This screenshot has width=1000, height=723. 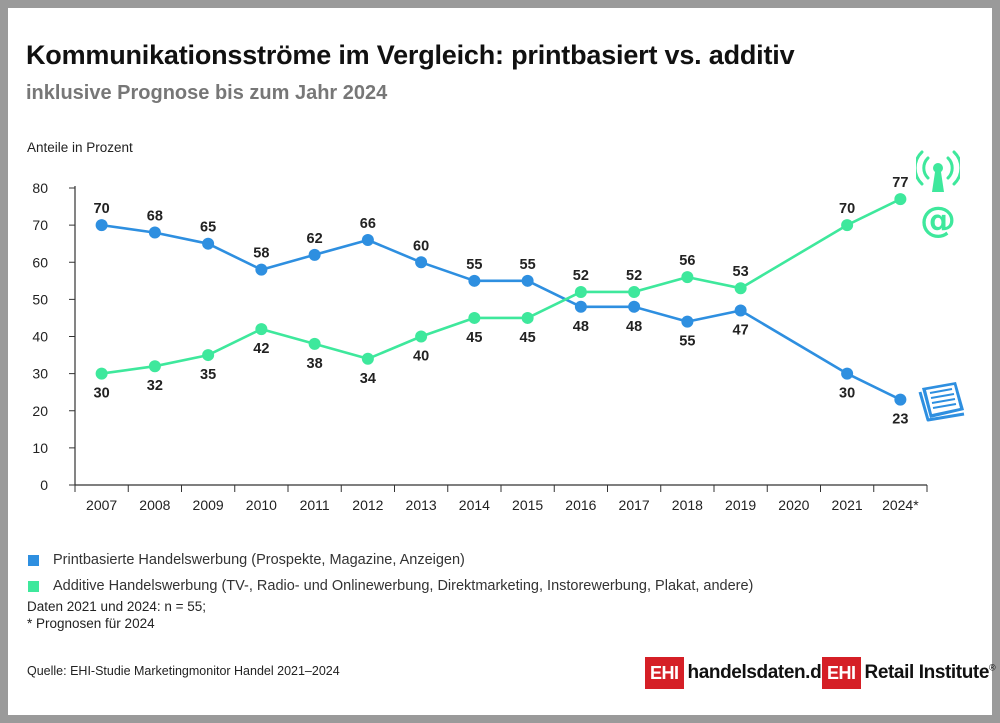 What do you see at coordinates (581, 327) in the screenshot?
I see `data-label-0-9: 48` at bounding box center [581, 327].